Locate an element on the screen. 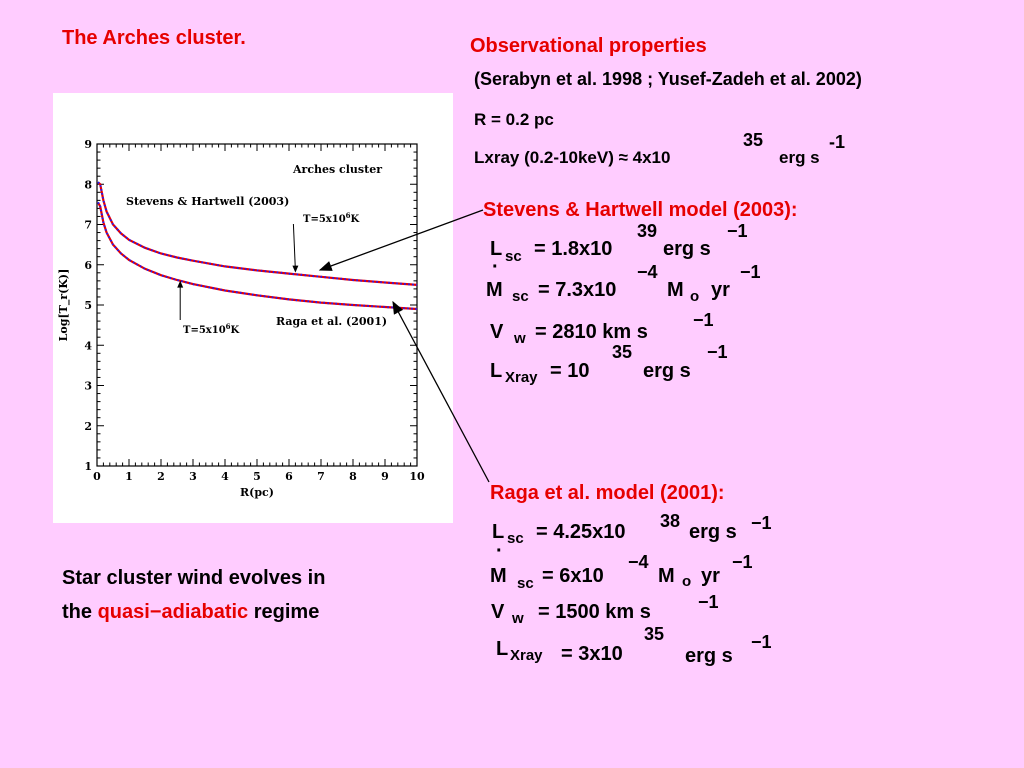 This screenshot has height=768, width=1024. raga-v-sub: w is located at coordinates (518, 618).